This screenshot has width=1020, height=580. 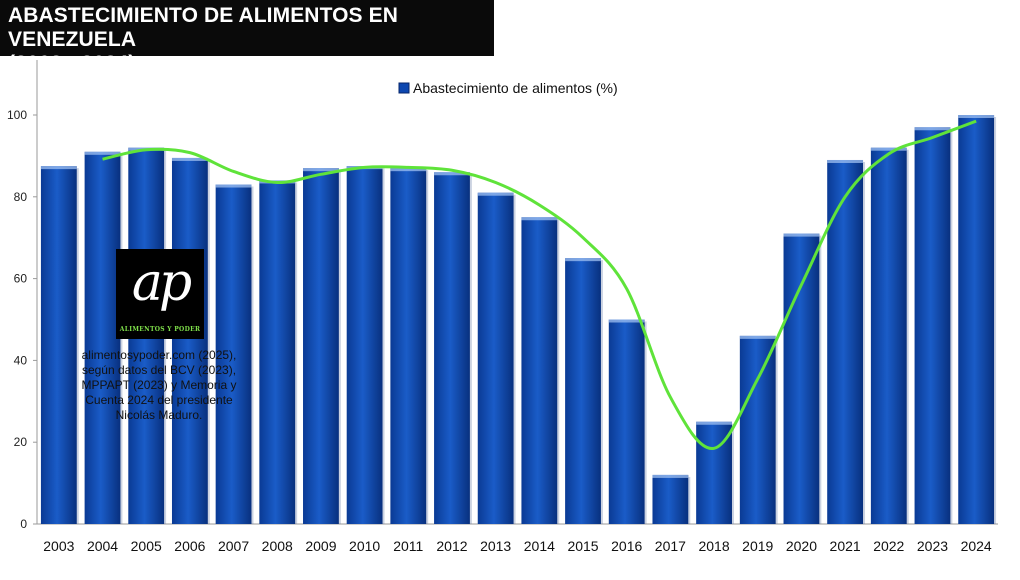 What do you see at coordinates (451, 546) in the screenshot?
I see `x-tick-label: 2012` at bounding box center [451, 546].